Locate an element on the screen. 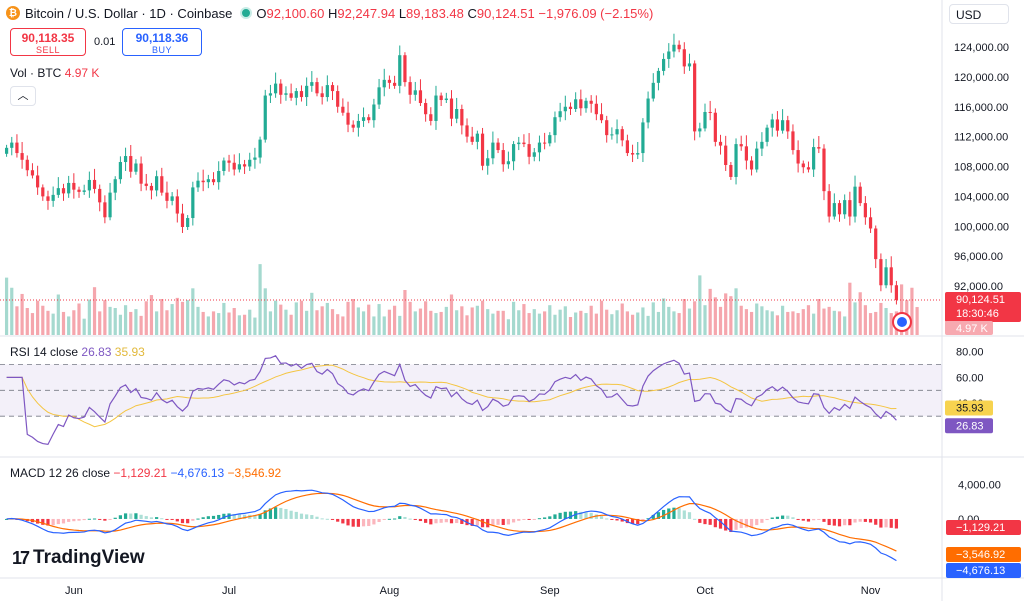 The image size is (1024, 601). open-value: 92,100.60 is located at coordinates (295, 13).